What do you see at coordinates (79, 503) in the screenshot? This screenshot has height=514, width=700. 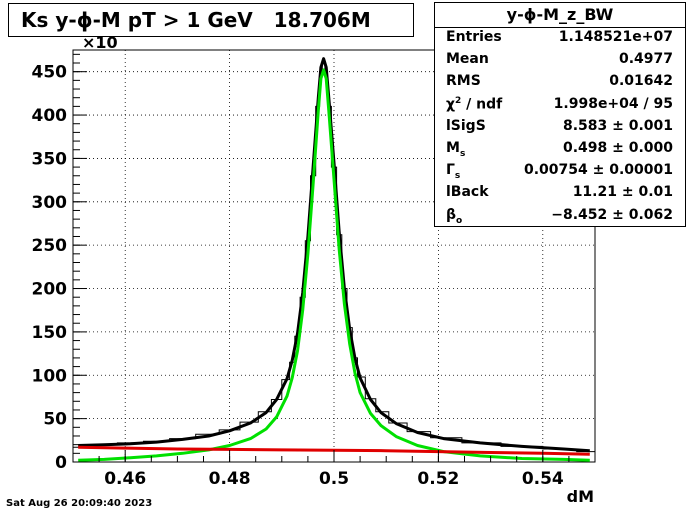 I see `timestamp: Sat Aug 26 20:09:40 2023` at bounding box center [79, 503].